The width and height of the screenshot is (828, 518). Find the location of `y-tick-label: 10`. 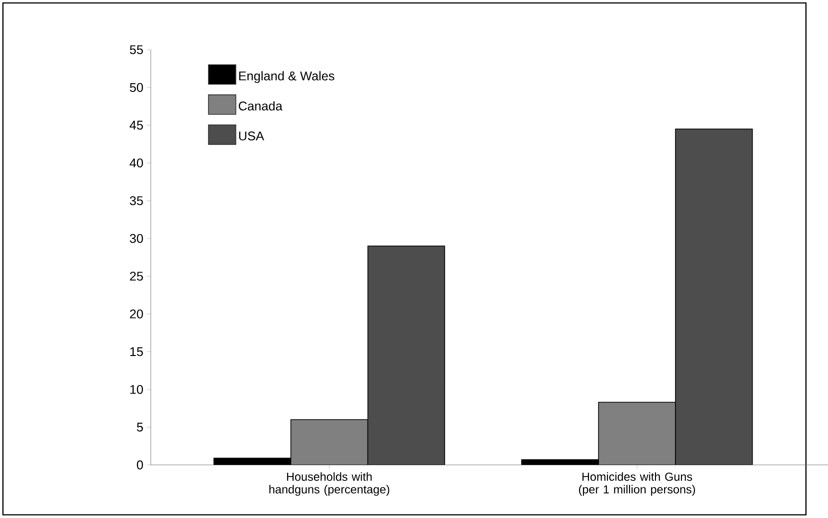

y-tick-label: 10 is located at coordinates (136, 389).